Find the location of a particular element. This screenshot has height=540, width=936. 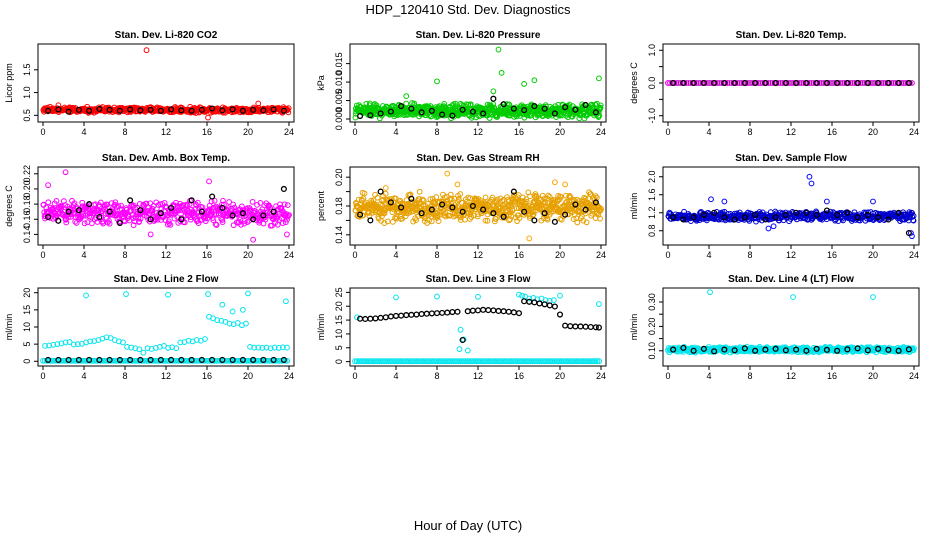

panel-title: Stan. Dev. Gas Stream RH is located at coordinates (477, 158).